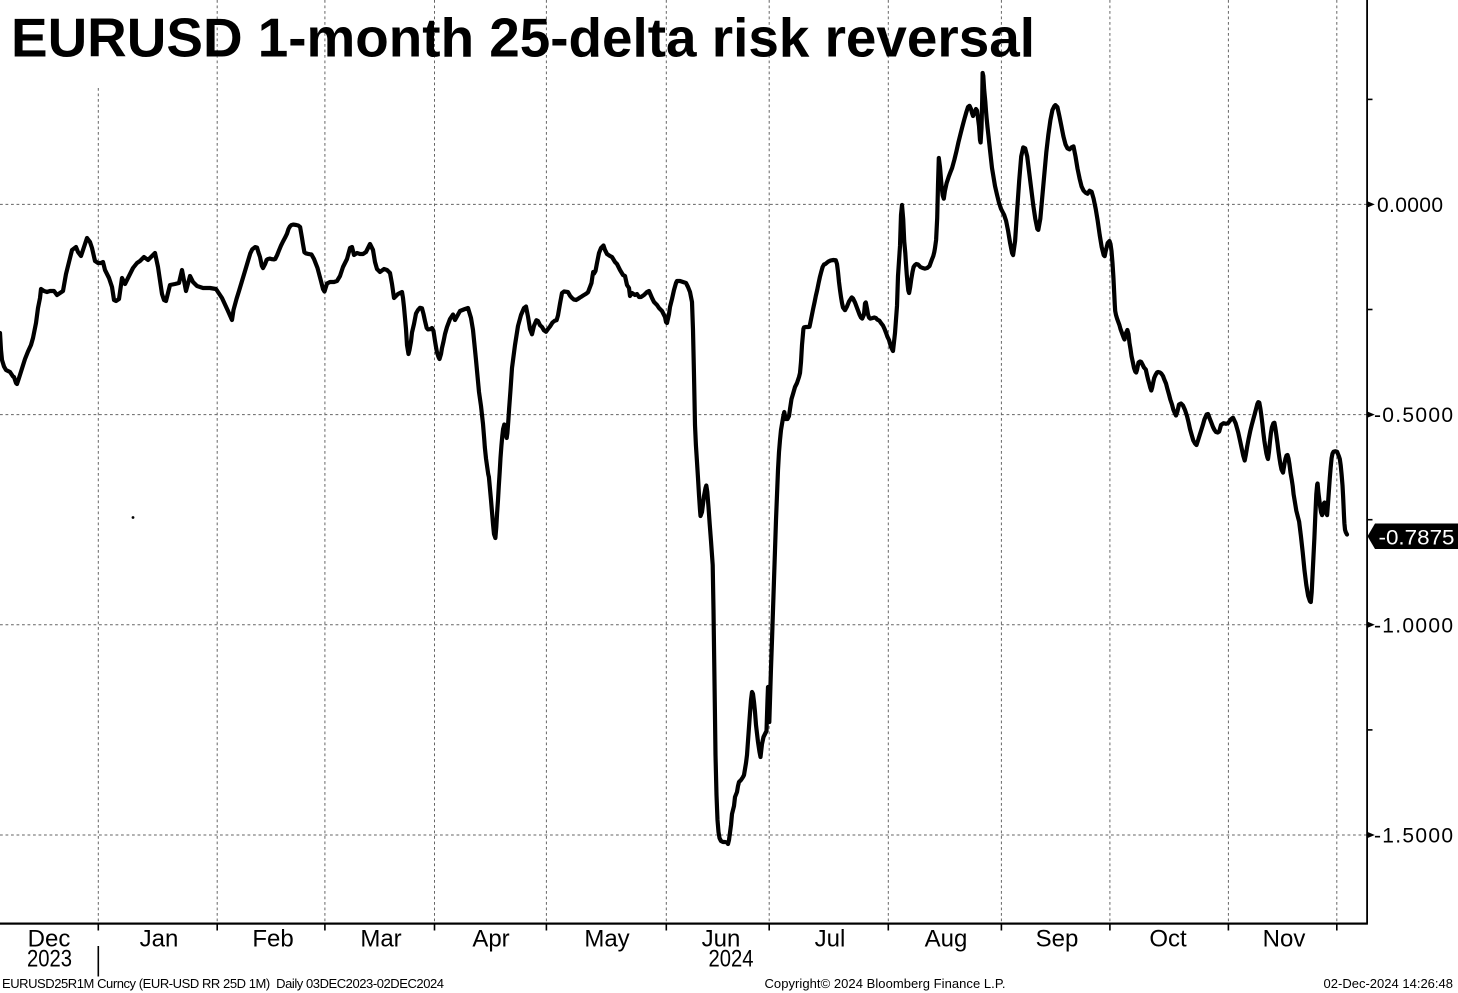  What do you see at coordinates (490, 939) in the screenshot?
I see `svg-text: Apr` at bounding box center [490, 939].